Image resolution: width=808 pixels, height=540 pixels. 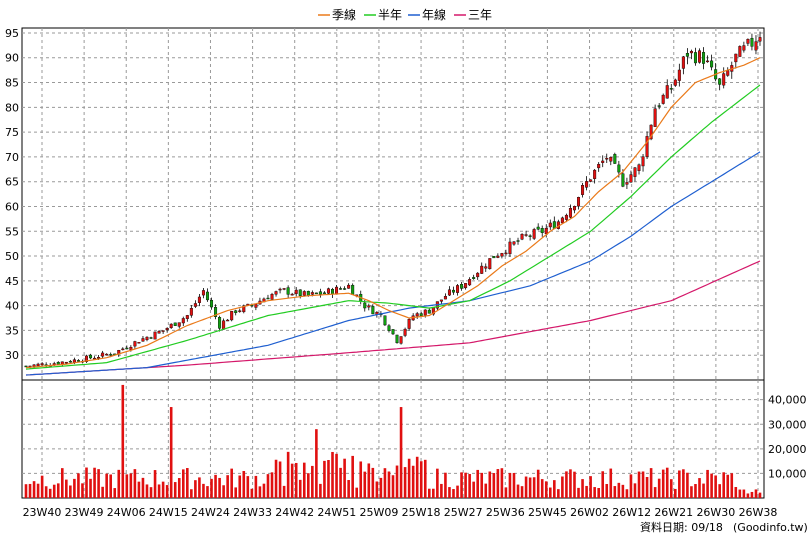 I want to click on x-tick-label: 26W12, so click(x=631, y=512).